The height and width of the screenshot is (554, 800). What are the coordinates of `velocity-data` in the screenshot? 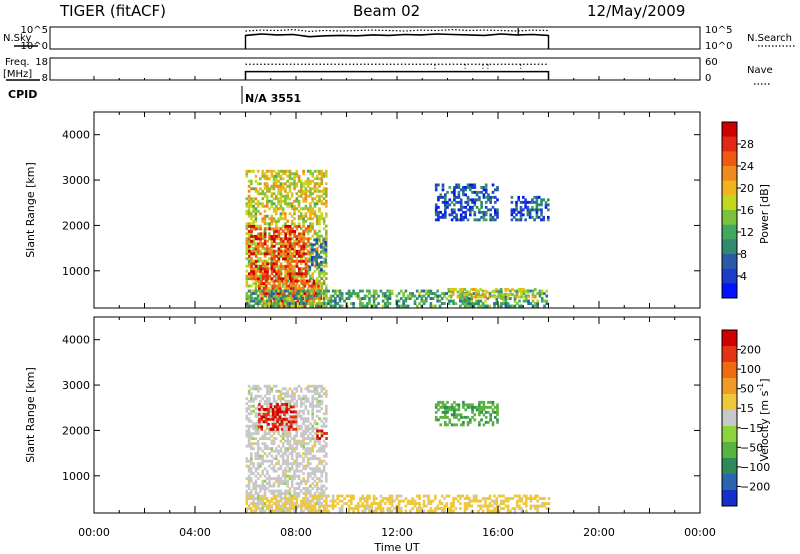 It's located at (398, 448).